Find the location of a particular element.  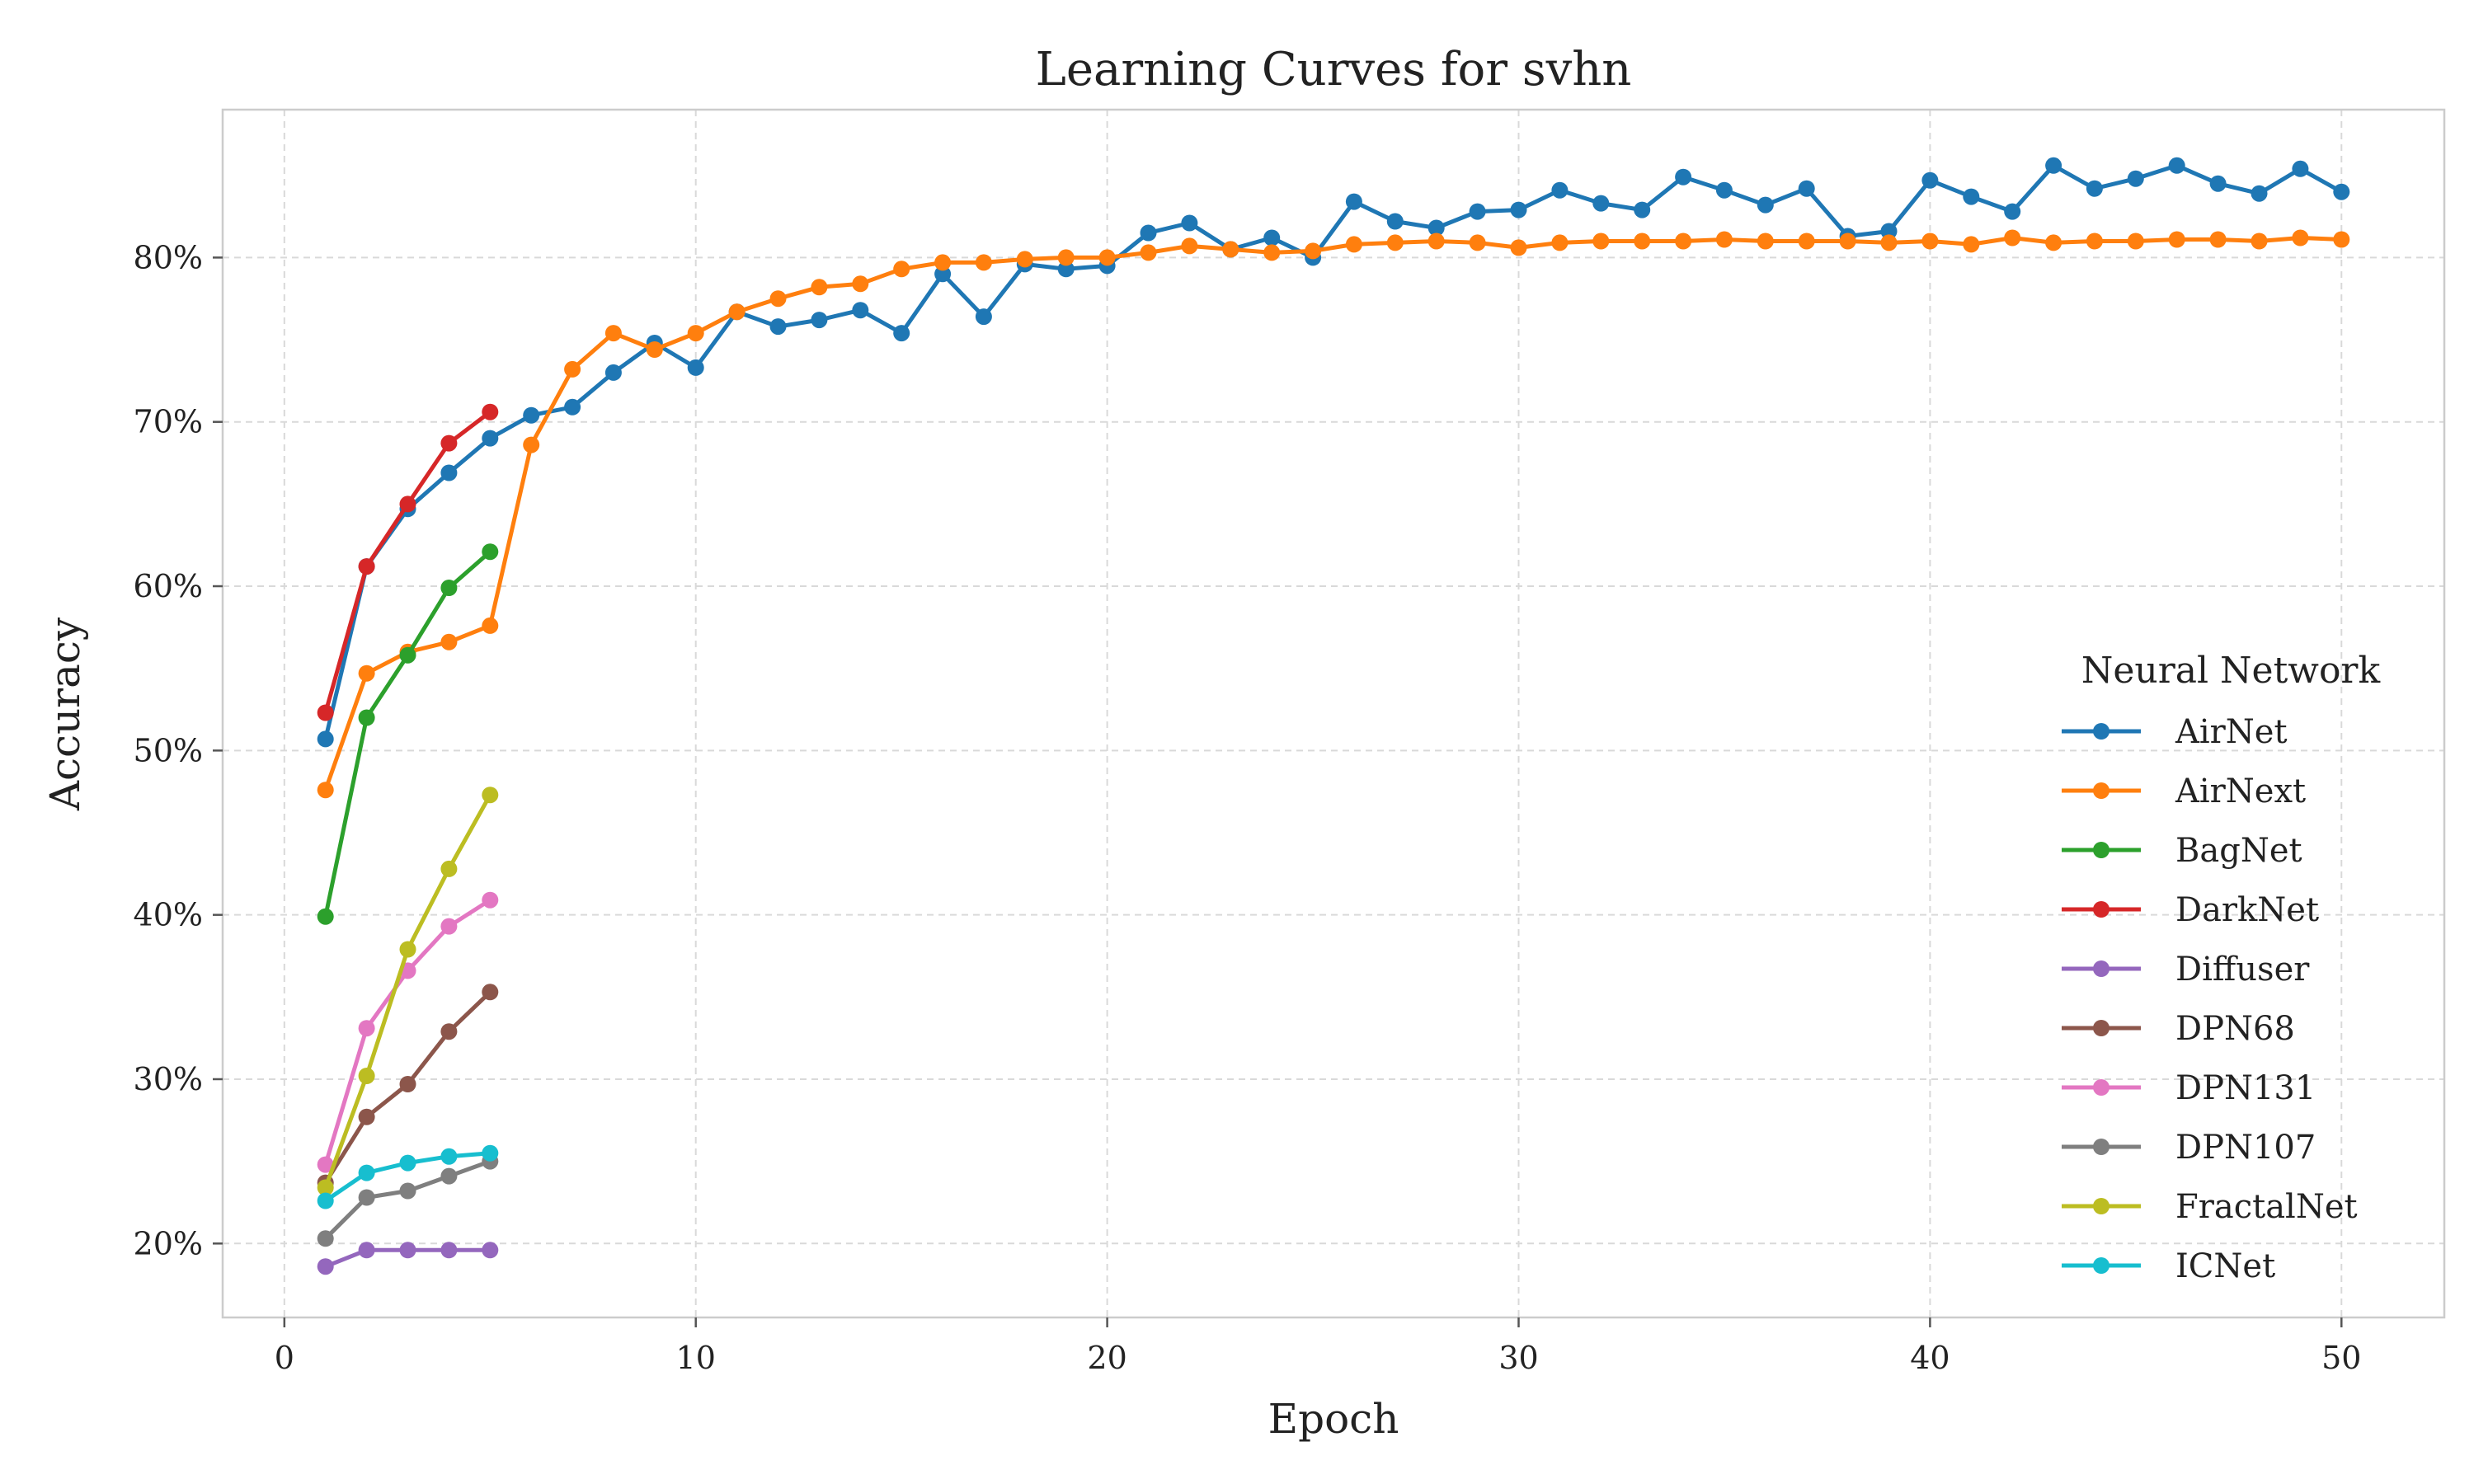

y-tick-label: 70% is located at coordinates (168, 422).